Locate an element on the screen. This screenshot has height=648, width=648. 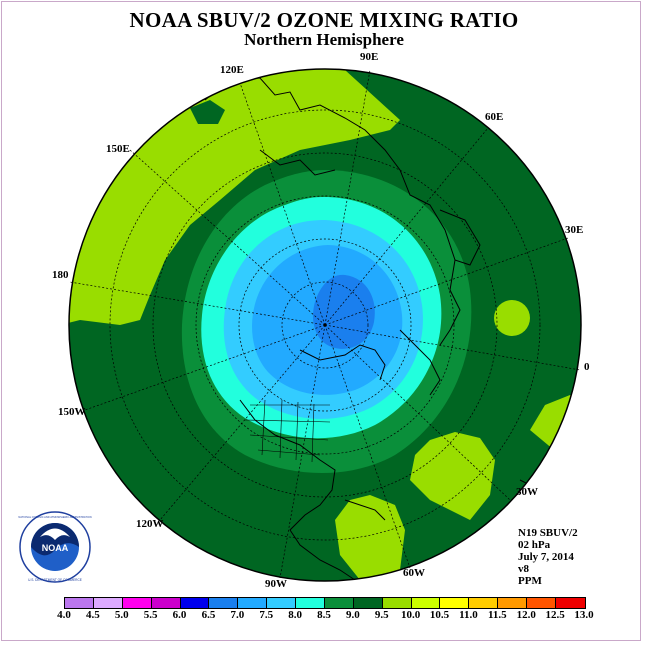
lon-label-30w: 30W is located at coordinates (527, 492).